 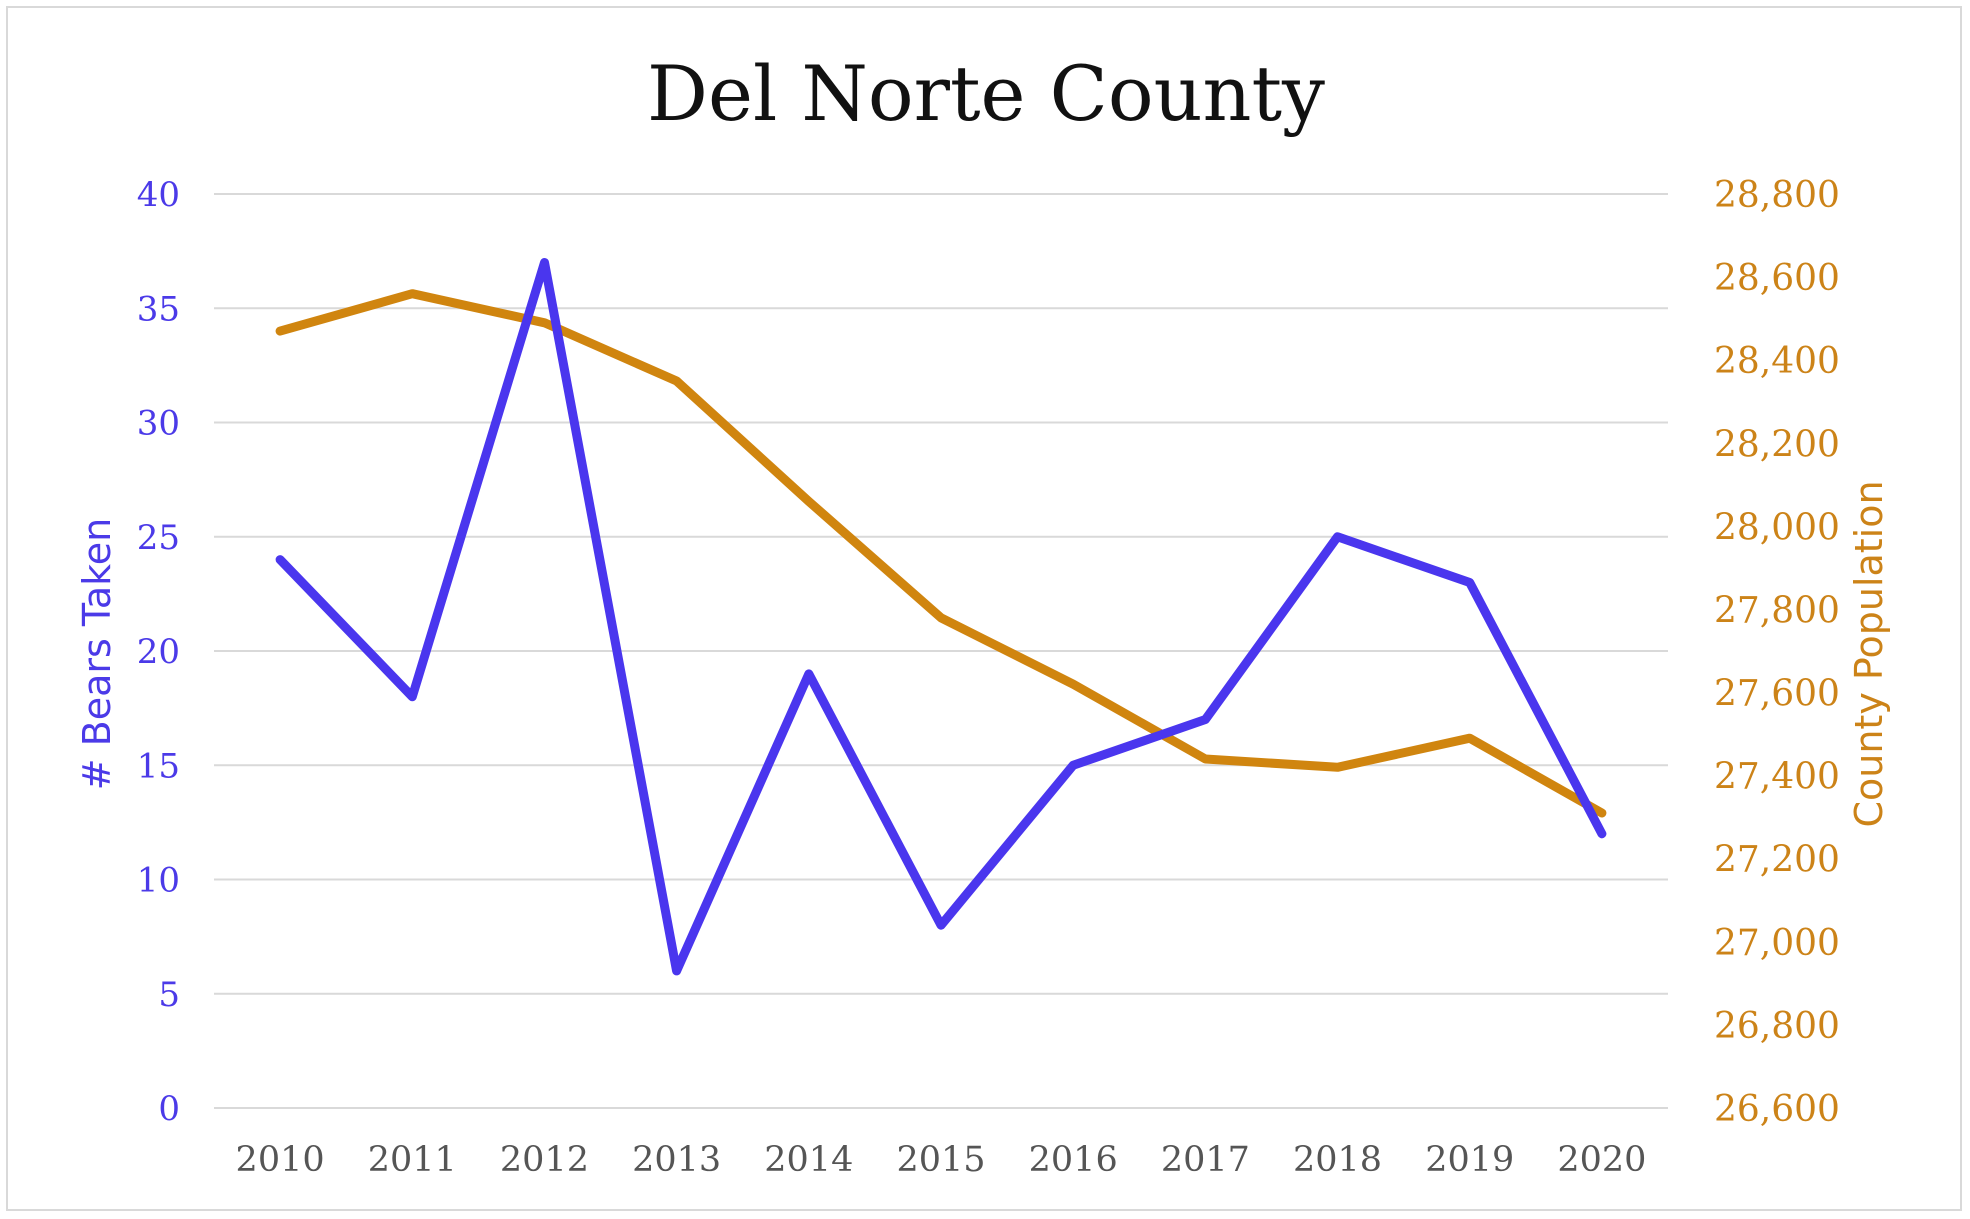 I want to click on right-tick-label: 27,800, so click(x=1777, y=610).